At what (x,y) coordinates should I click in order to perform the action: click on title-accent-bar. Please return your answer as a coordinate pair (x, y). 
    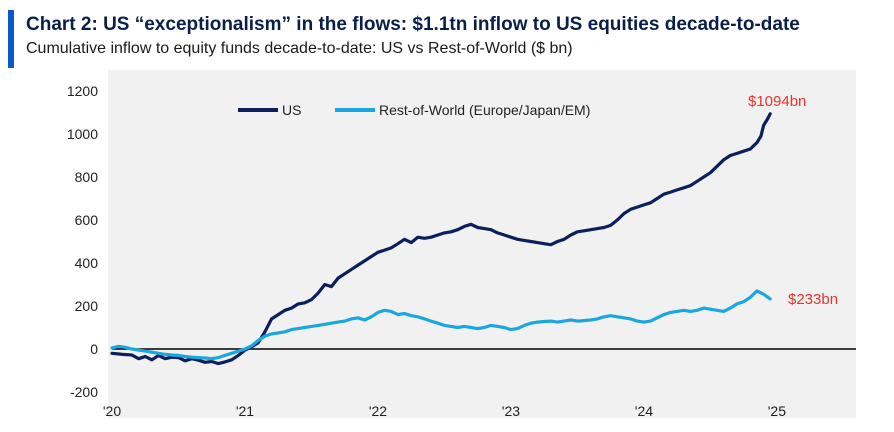
    Looking at the image, I should click on (11, 39).